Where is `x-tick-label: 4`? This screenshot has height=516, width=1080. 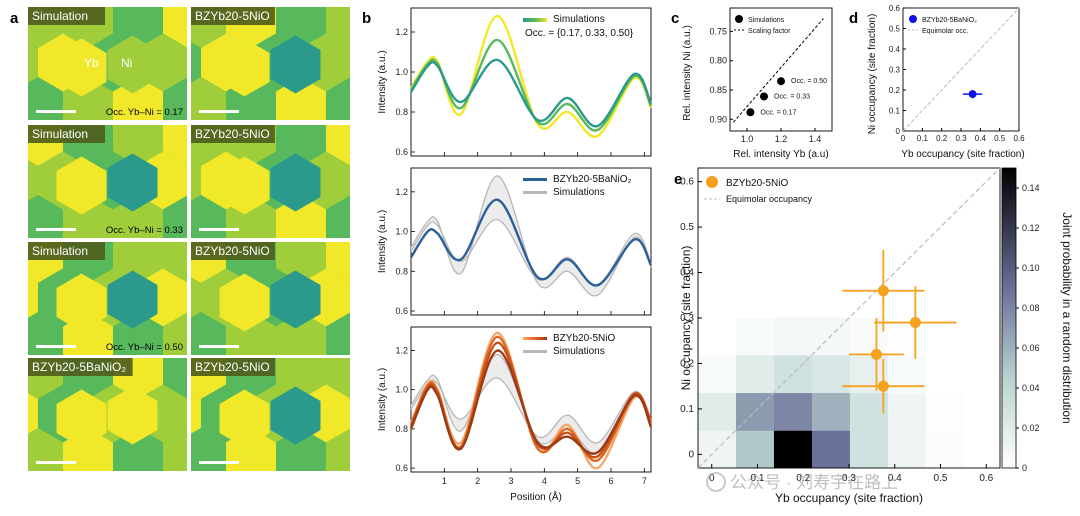 x-tick-label: 4 is located at coordinates (544, 481).